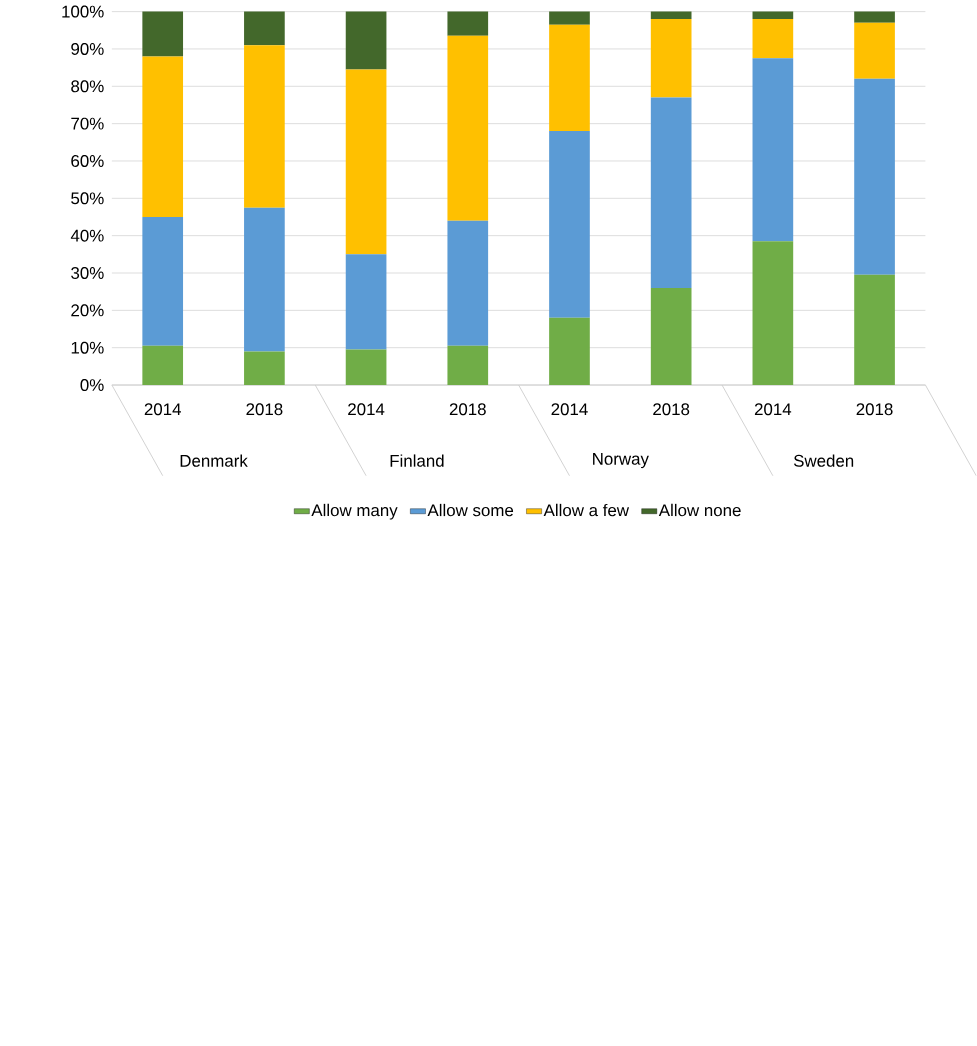 The height and width of the screenshot is (1046, 977). What do you see at coordinates (87, 123) in the screenshot?
I see `y-tick-label: 70%` at bounding box center [87, 123].